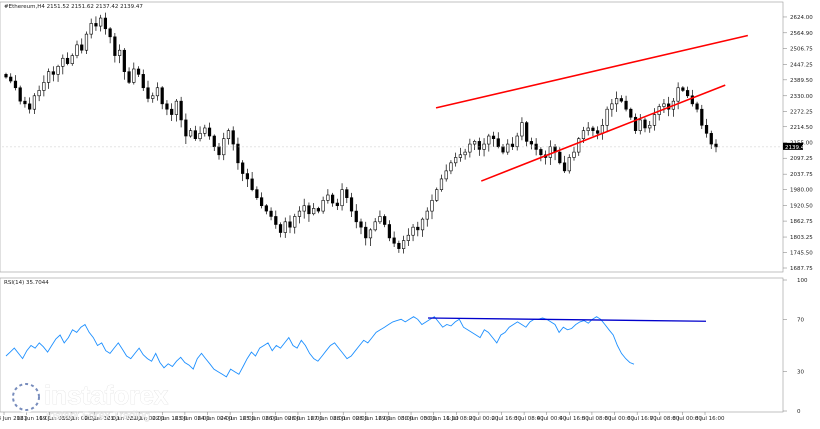 The height and width of the screenshot is (429, 820). I want to click on rsi-tick-label: 70, so click(800, 320).